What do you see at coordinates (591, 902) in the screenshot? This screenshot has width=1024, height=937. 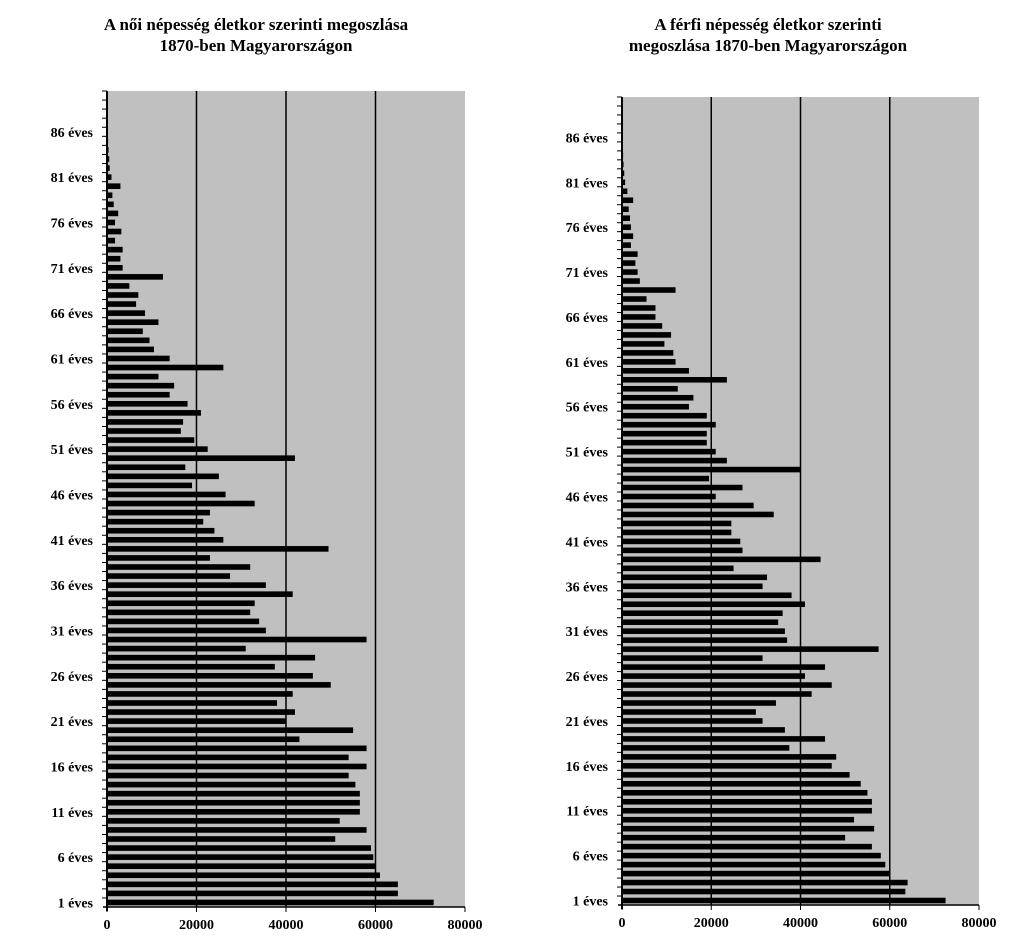 I see `y-tick-label: 1 éves` at bounding box center [591, 902].